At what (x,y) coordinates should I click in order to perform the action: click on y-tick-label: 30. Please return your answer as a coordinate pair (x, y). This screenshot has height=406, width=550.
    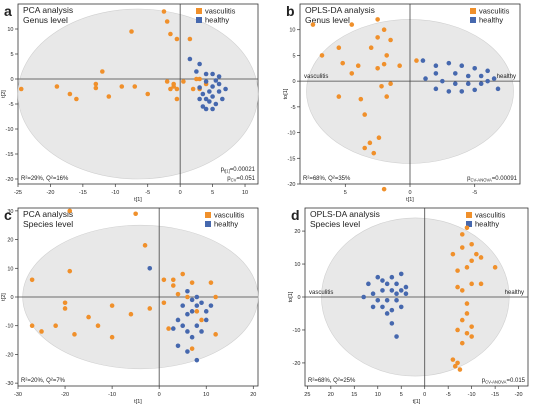
    Looking at the image, I should click on (10, 212).